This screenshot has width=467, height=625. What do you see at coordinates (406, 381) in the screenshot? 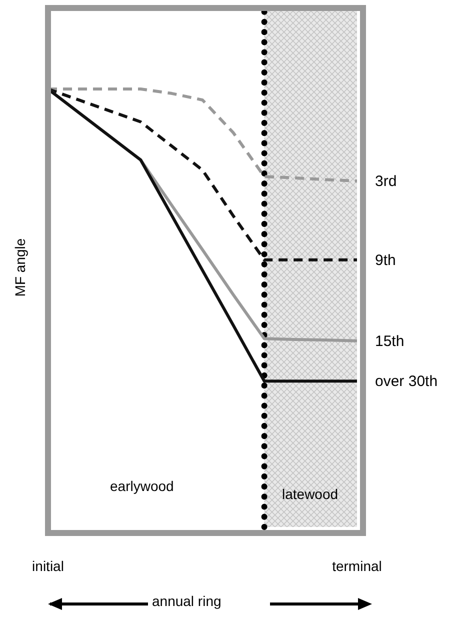
I see `series-label: over 30th` at bounding box center [406, 381].